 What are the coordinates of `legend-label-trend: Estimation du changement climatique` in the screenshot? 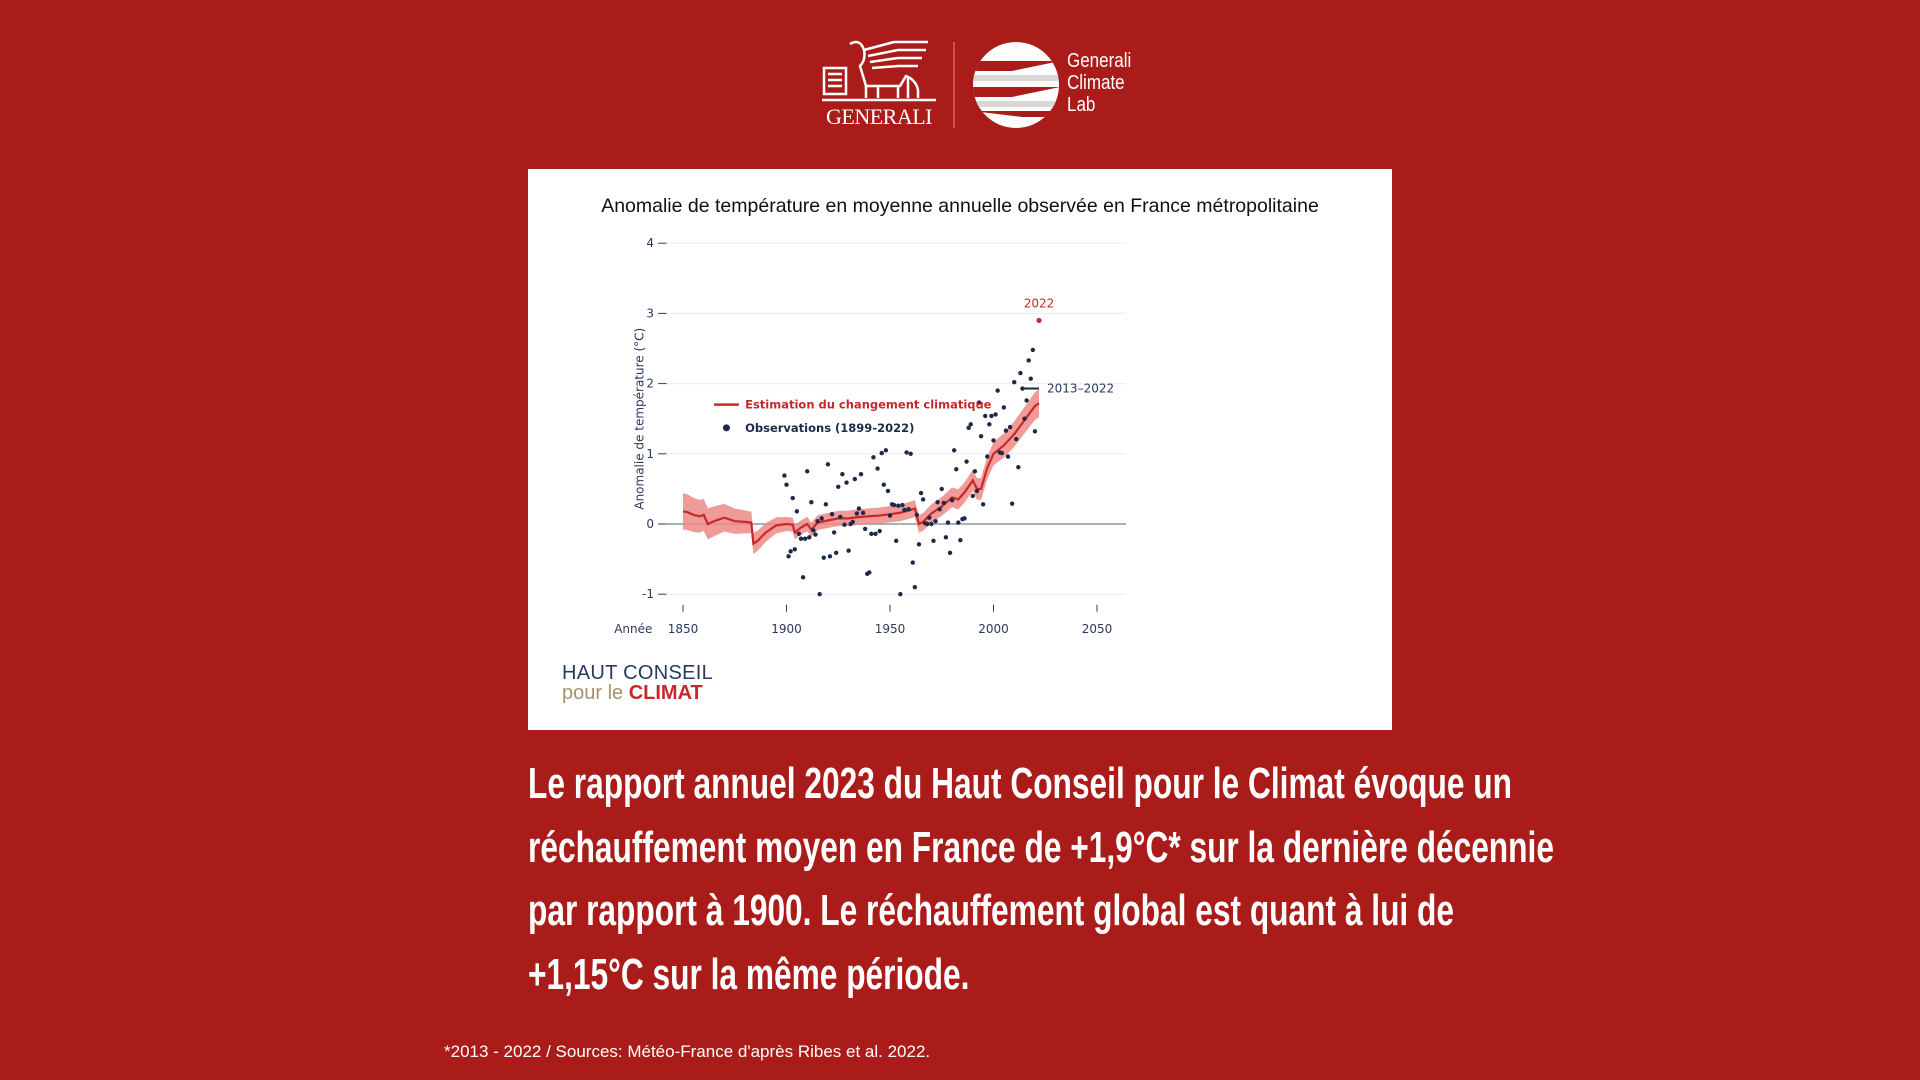 It's located at (868, 405).